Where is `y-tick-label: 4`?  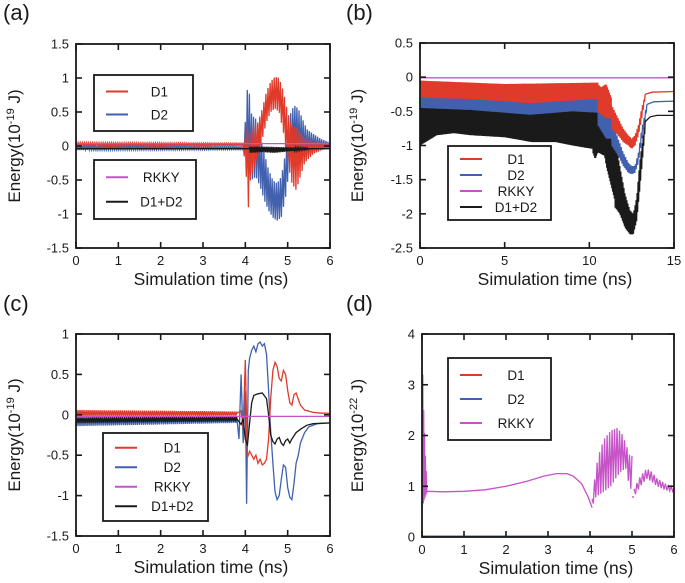
y-tick-label: 4 is located at coordinates (411, 334).